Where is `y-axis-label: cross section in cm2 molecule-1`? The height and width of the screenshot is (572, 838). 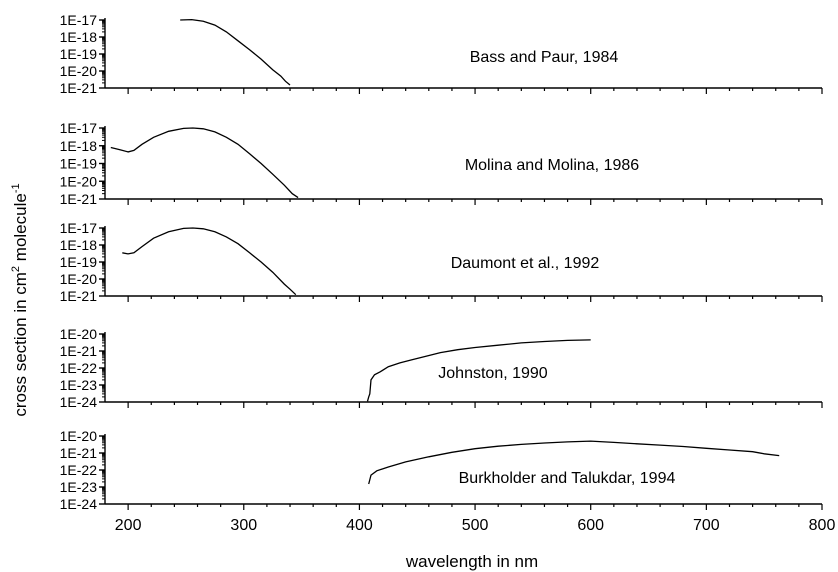
y-axis-label: cross section in cm2 molecule-1 is located at coordinates (20, 299).